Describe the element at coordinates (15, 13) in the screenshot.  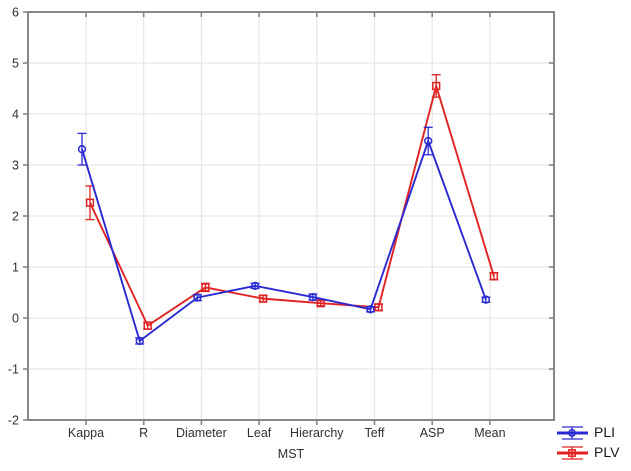
I see `y-tick-label: 6` at that location.